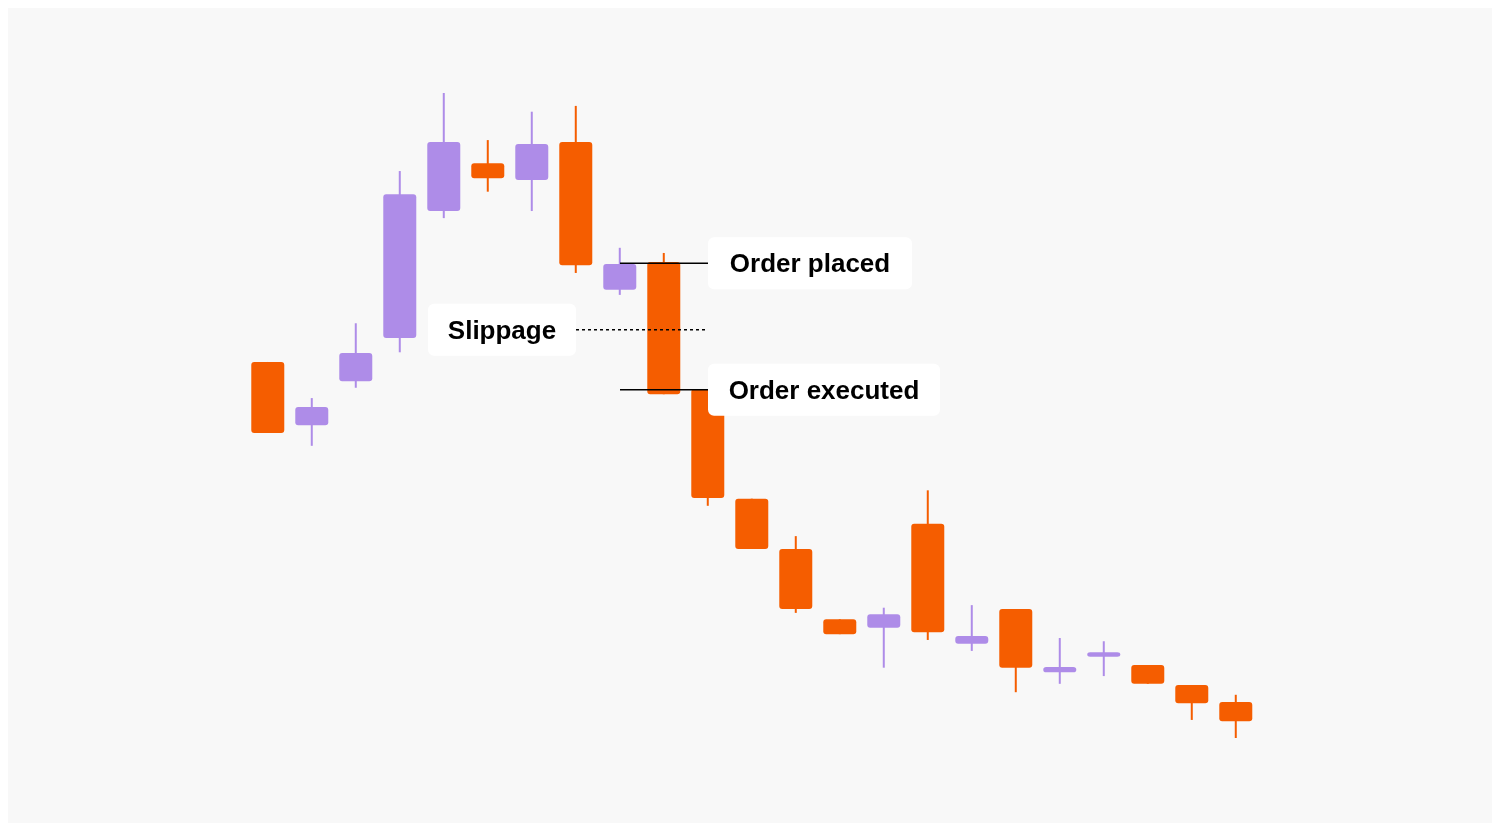 This screenshot has height=831, width=1500. I want to click on ref-line-label: Slippage, so click(502, 329).